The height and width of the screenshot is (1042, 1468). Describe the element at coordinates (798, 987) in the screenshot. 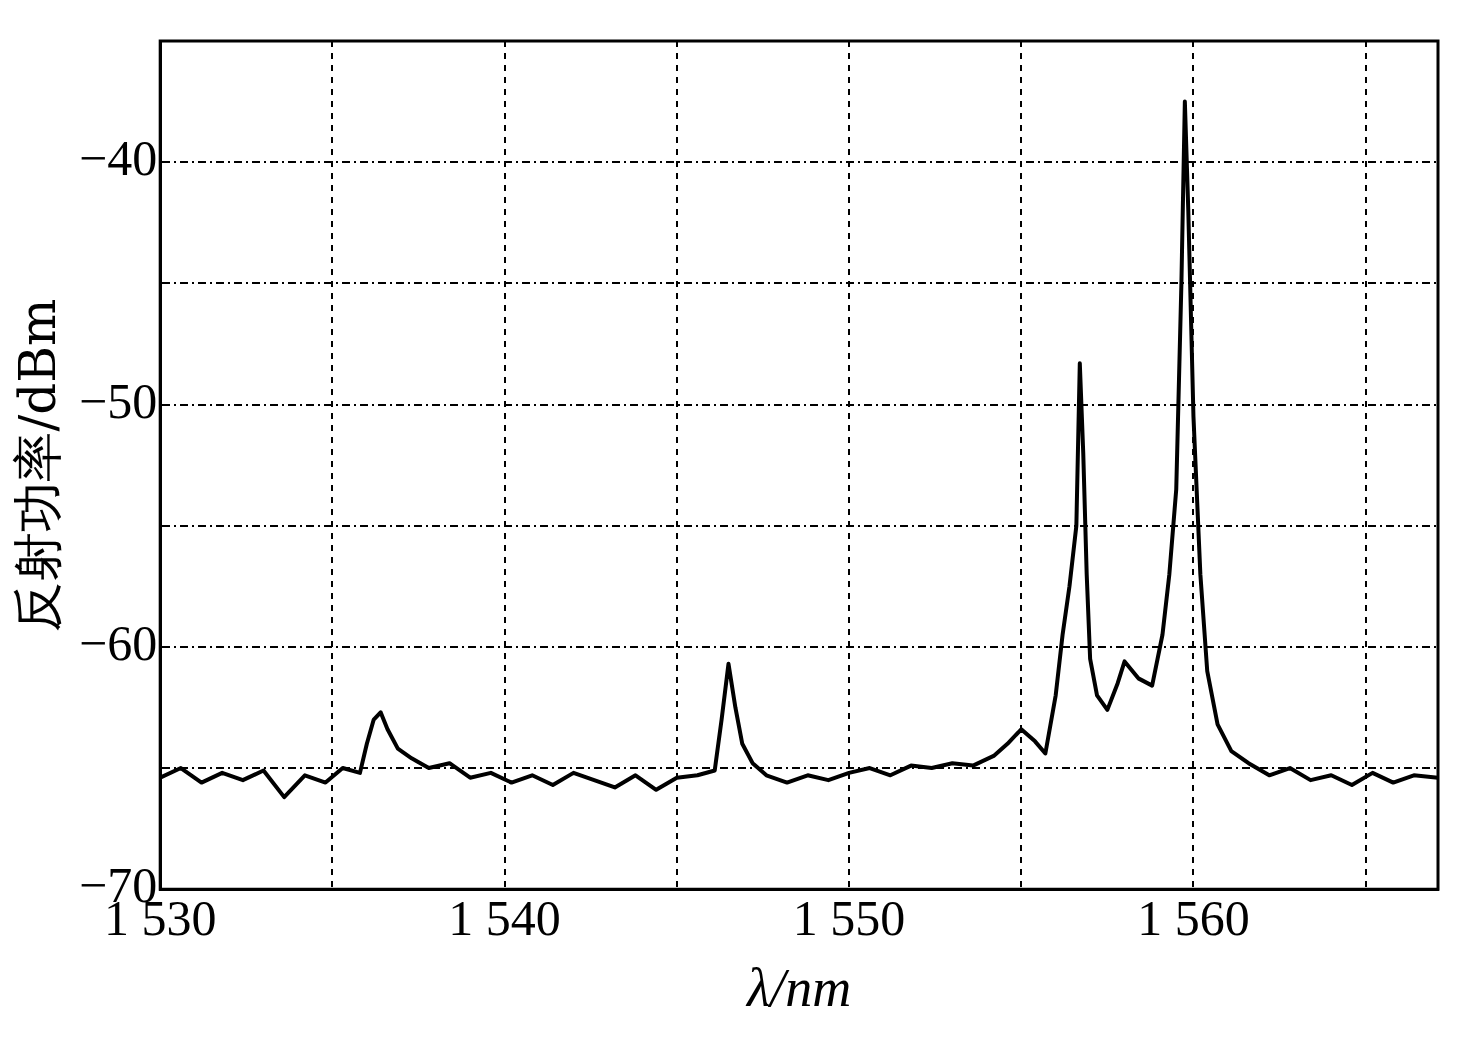

I see `x-axis-title: λ/nm` at that location.